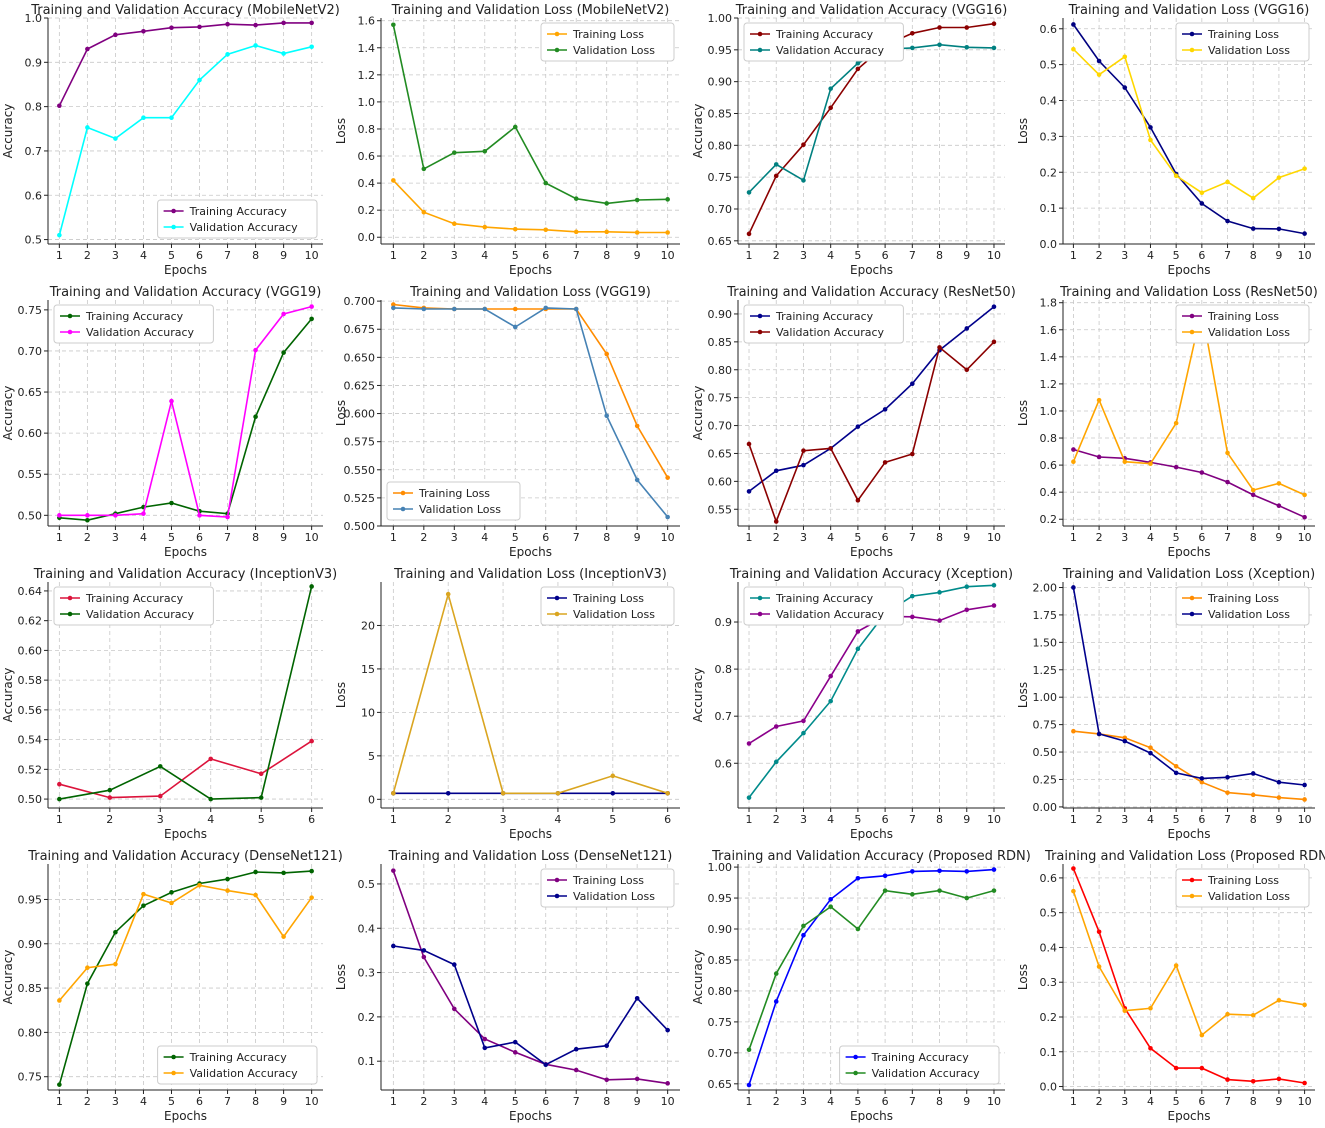 Image resolution: width=1325 pixels, height=1128 pixels. I want to click on chart-title: Training and Validation Loss (VGG19), so click(530, 292).